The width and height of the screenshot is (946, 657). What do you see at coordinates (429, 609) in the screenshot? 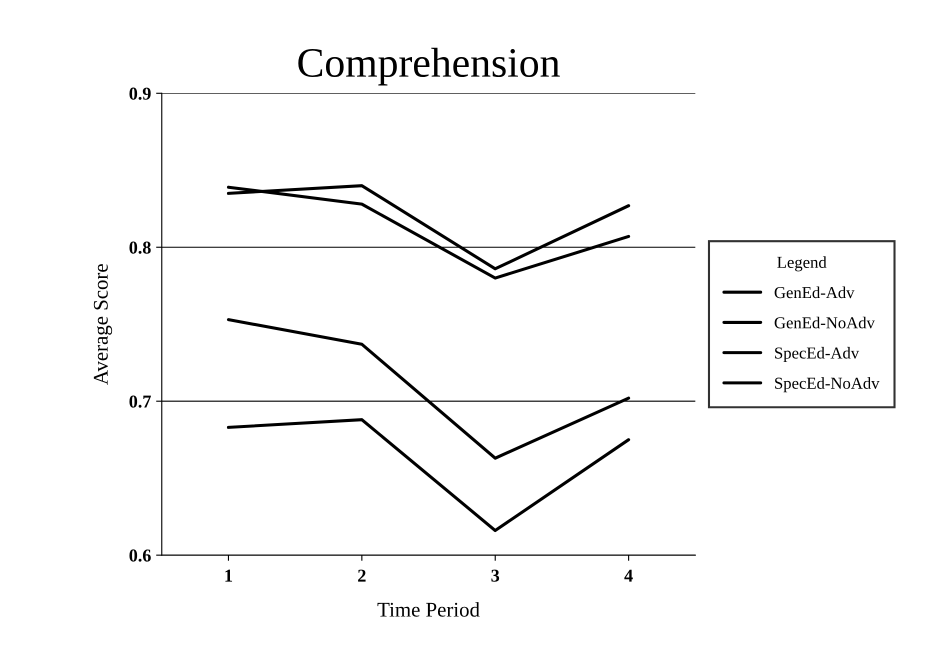
I see `x-axis-title: Time Period` at bounding box center [429, 609].